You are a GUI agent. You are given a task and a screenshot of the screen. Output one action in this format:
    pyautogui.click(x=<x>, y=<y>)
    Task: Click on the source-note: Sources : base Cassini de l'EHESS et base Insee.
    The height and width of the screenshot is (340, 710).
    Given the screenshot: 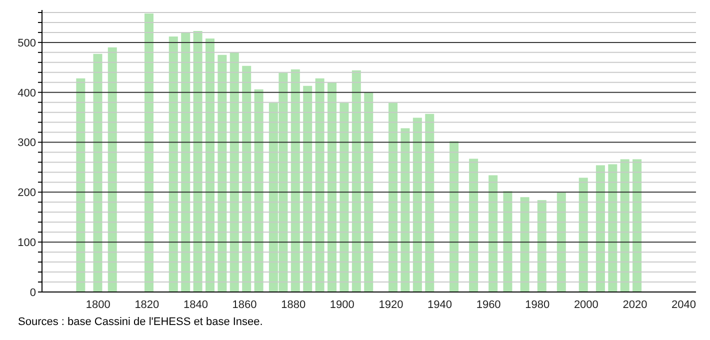 What is the action you would take?
    pyautogui.click(x=141, y=322)
    